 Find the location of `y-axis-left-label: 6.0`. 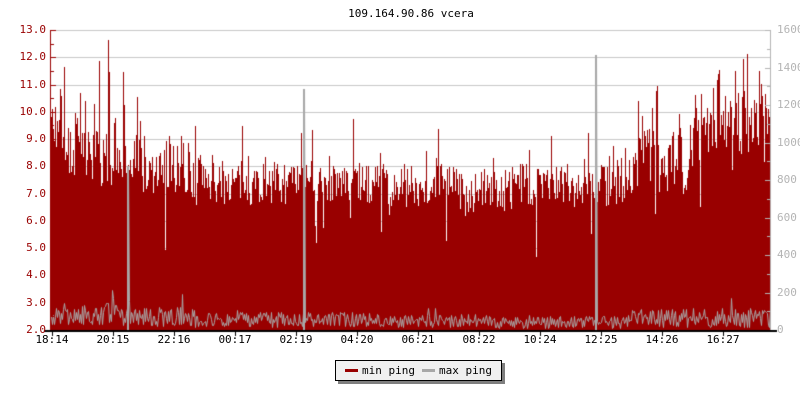

y-axis-left-label: 6.0 is located at coordinates (36, 220).